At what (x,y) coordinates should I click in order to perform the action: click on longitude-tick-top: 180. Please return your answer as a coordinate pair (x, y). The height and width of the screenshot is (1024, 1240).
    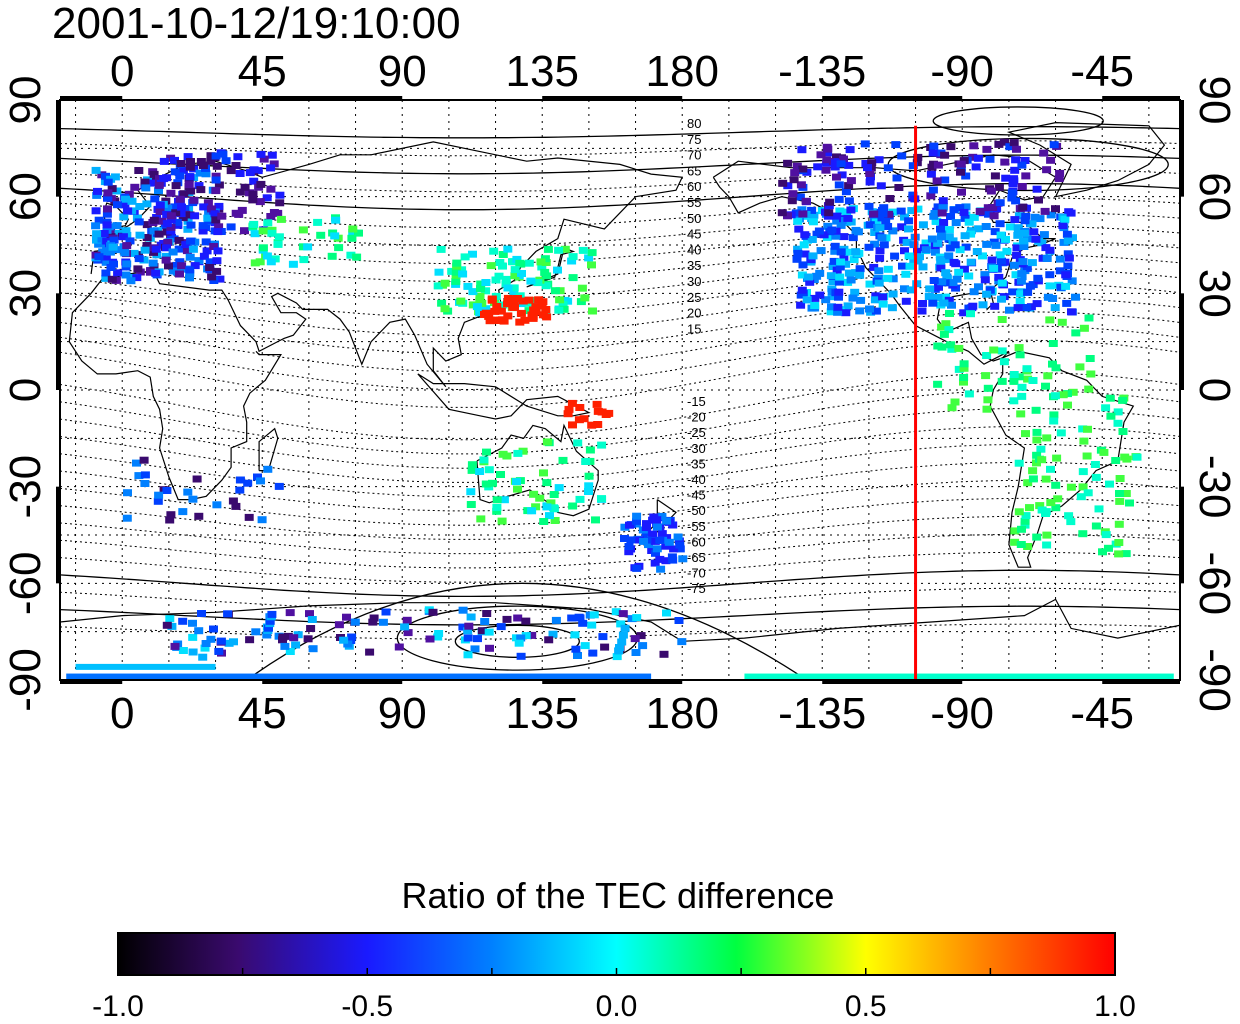
    Looking at the image, I should click on (682, 71).